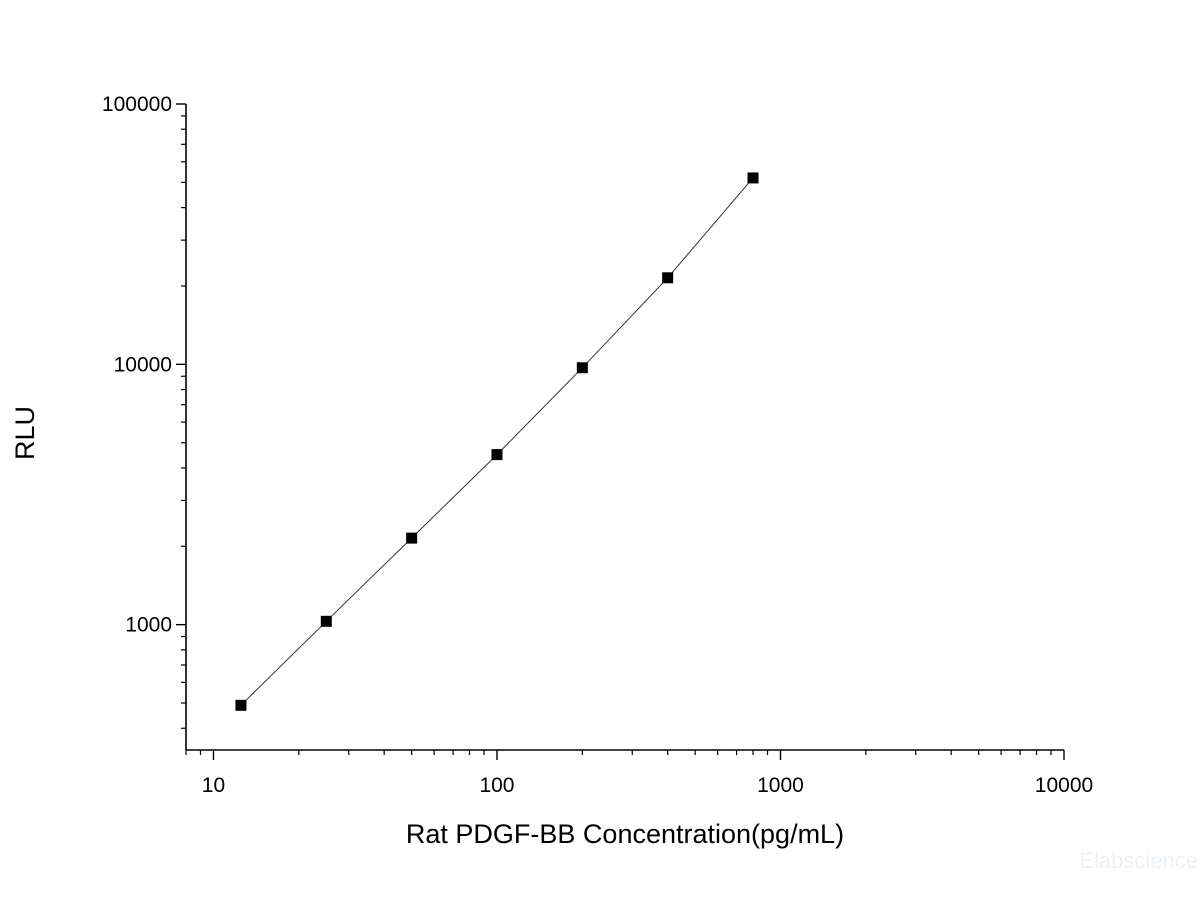 Image resolution: width=1200 pixels, height=905 pixels. Describe the element at coordinates (1138, 860) in the screenshot. I see `watermark: Elabscience` at that location.